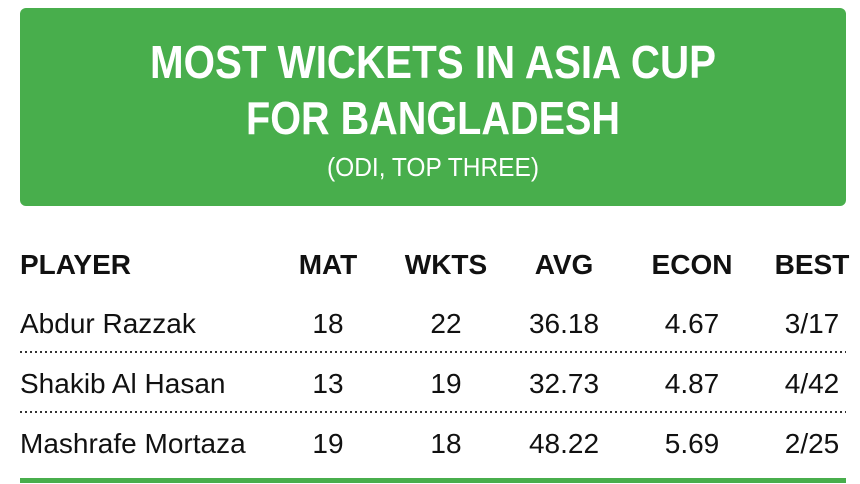 The width and height of the screenshot is (860, 484). I want to click on cell: 36.18, so click(564, 323).